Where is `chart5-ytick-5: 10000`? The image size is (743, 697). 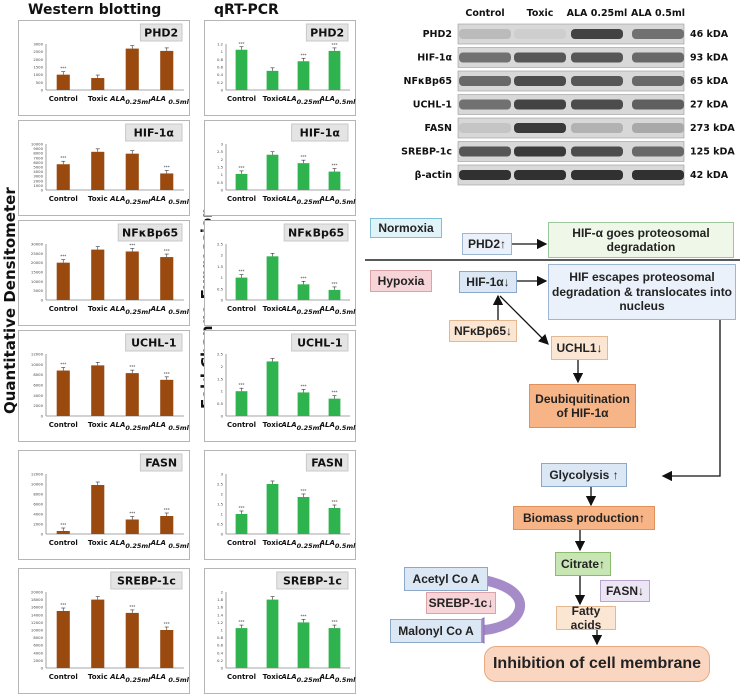 chart5-ytick-5: 10000 is located at coordinates (37, 630).